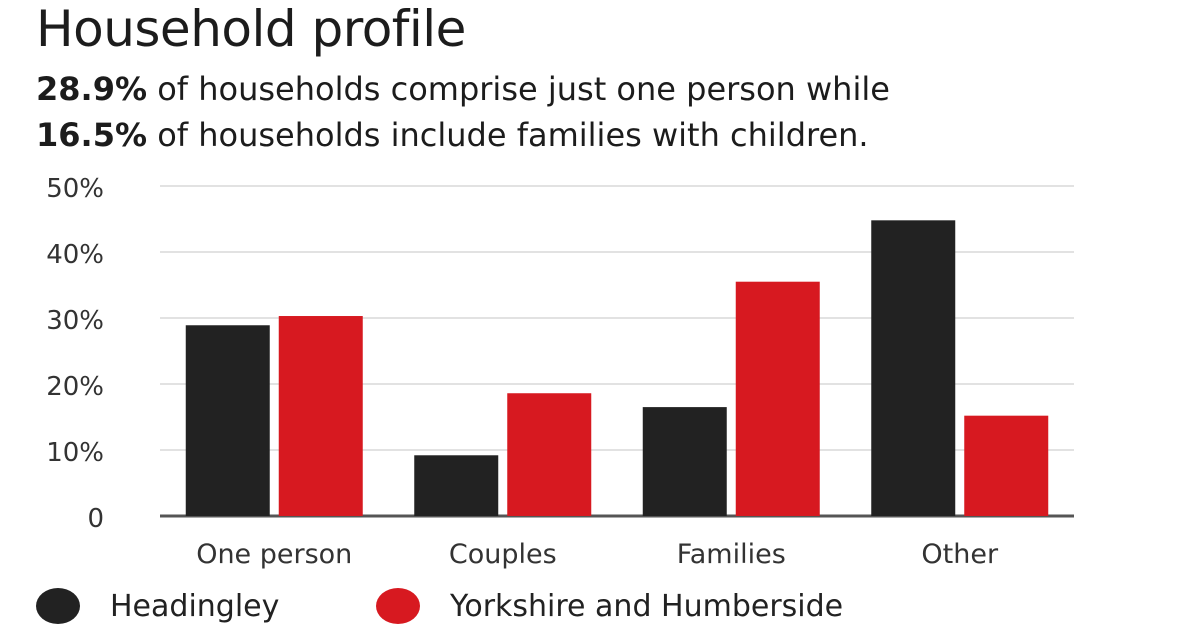  Describe the element at coordinates (75, 189) in the screenshot. I see `y-tick-label: 50%` at that location.